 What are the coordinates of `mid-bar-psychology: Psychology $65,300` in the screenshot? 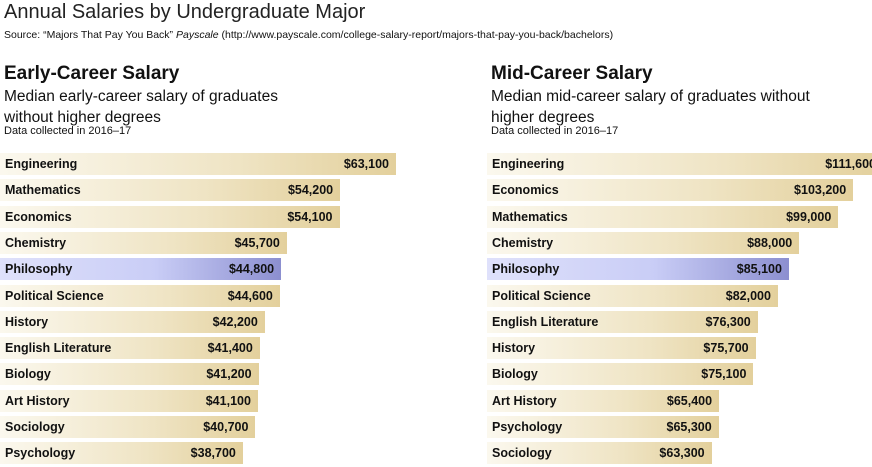 It's located at (603, 427).